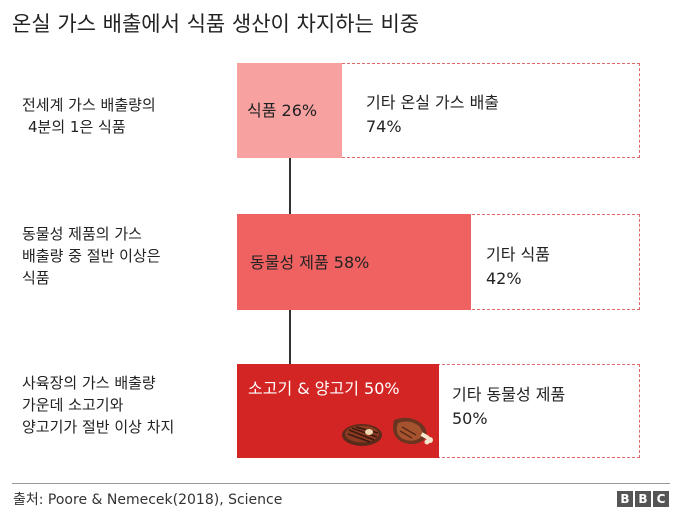  What do you see at coordinates (148, 500) in the screenshot?
I see `source-note: 출처: Poore & Nemecek(2018), Science` at bounding box center [148, 500].